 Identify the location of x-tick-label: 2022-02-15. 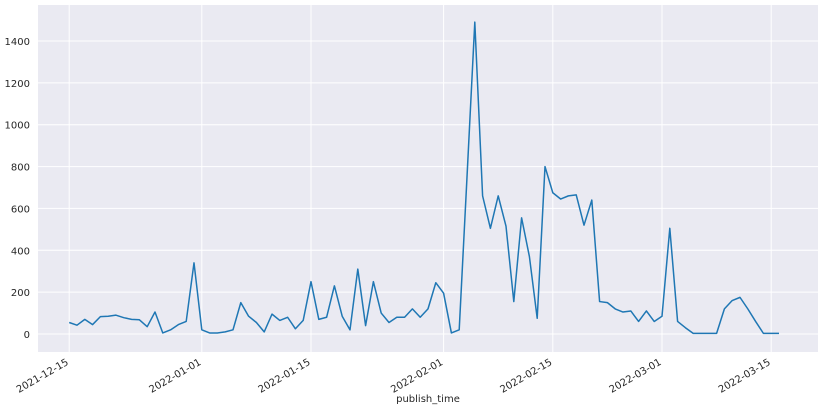
(526, 376).